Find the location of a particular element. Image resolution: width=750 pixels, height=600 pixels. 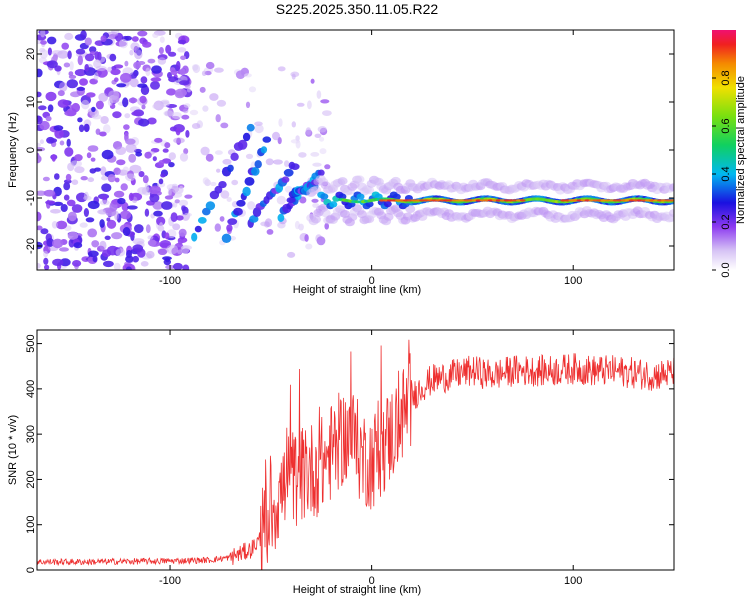

snr-ytick-label-1: 100 is located at coordinates (31, 525).